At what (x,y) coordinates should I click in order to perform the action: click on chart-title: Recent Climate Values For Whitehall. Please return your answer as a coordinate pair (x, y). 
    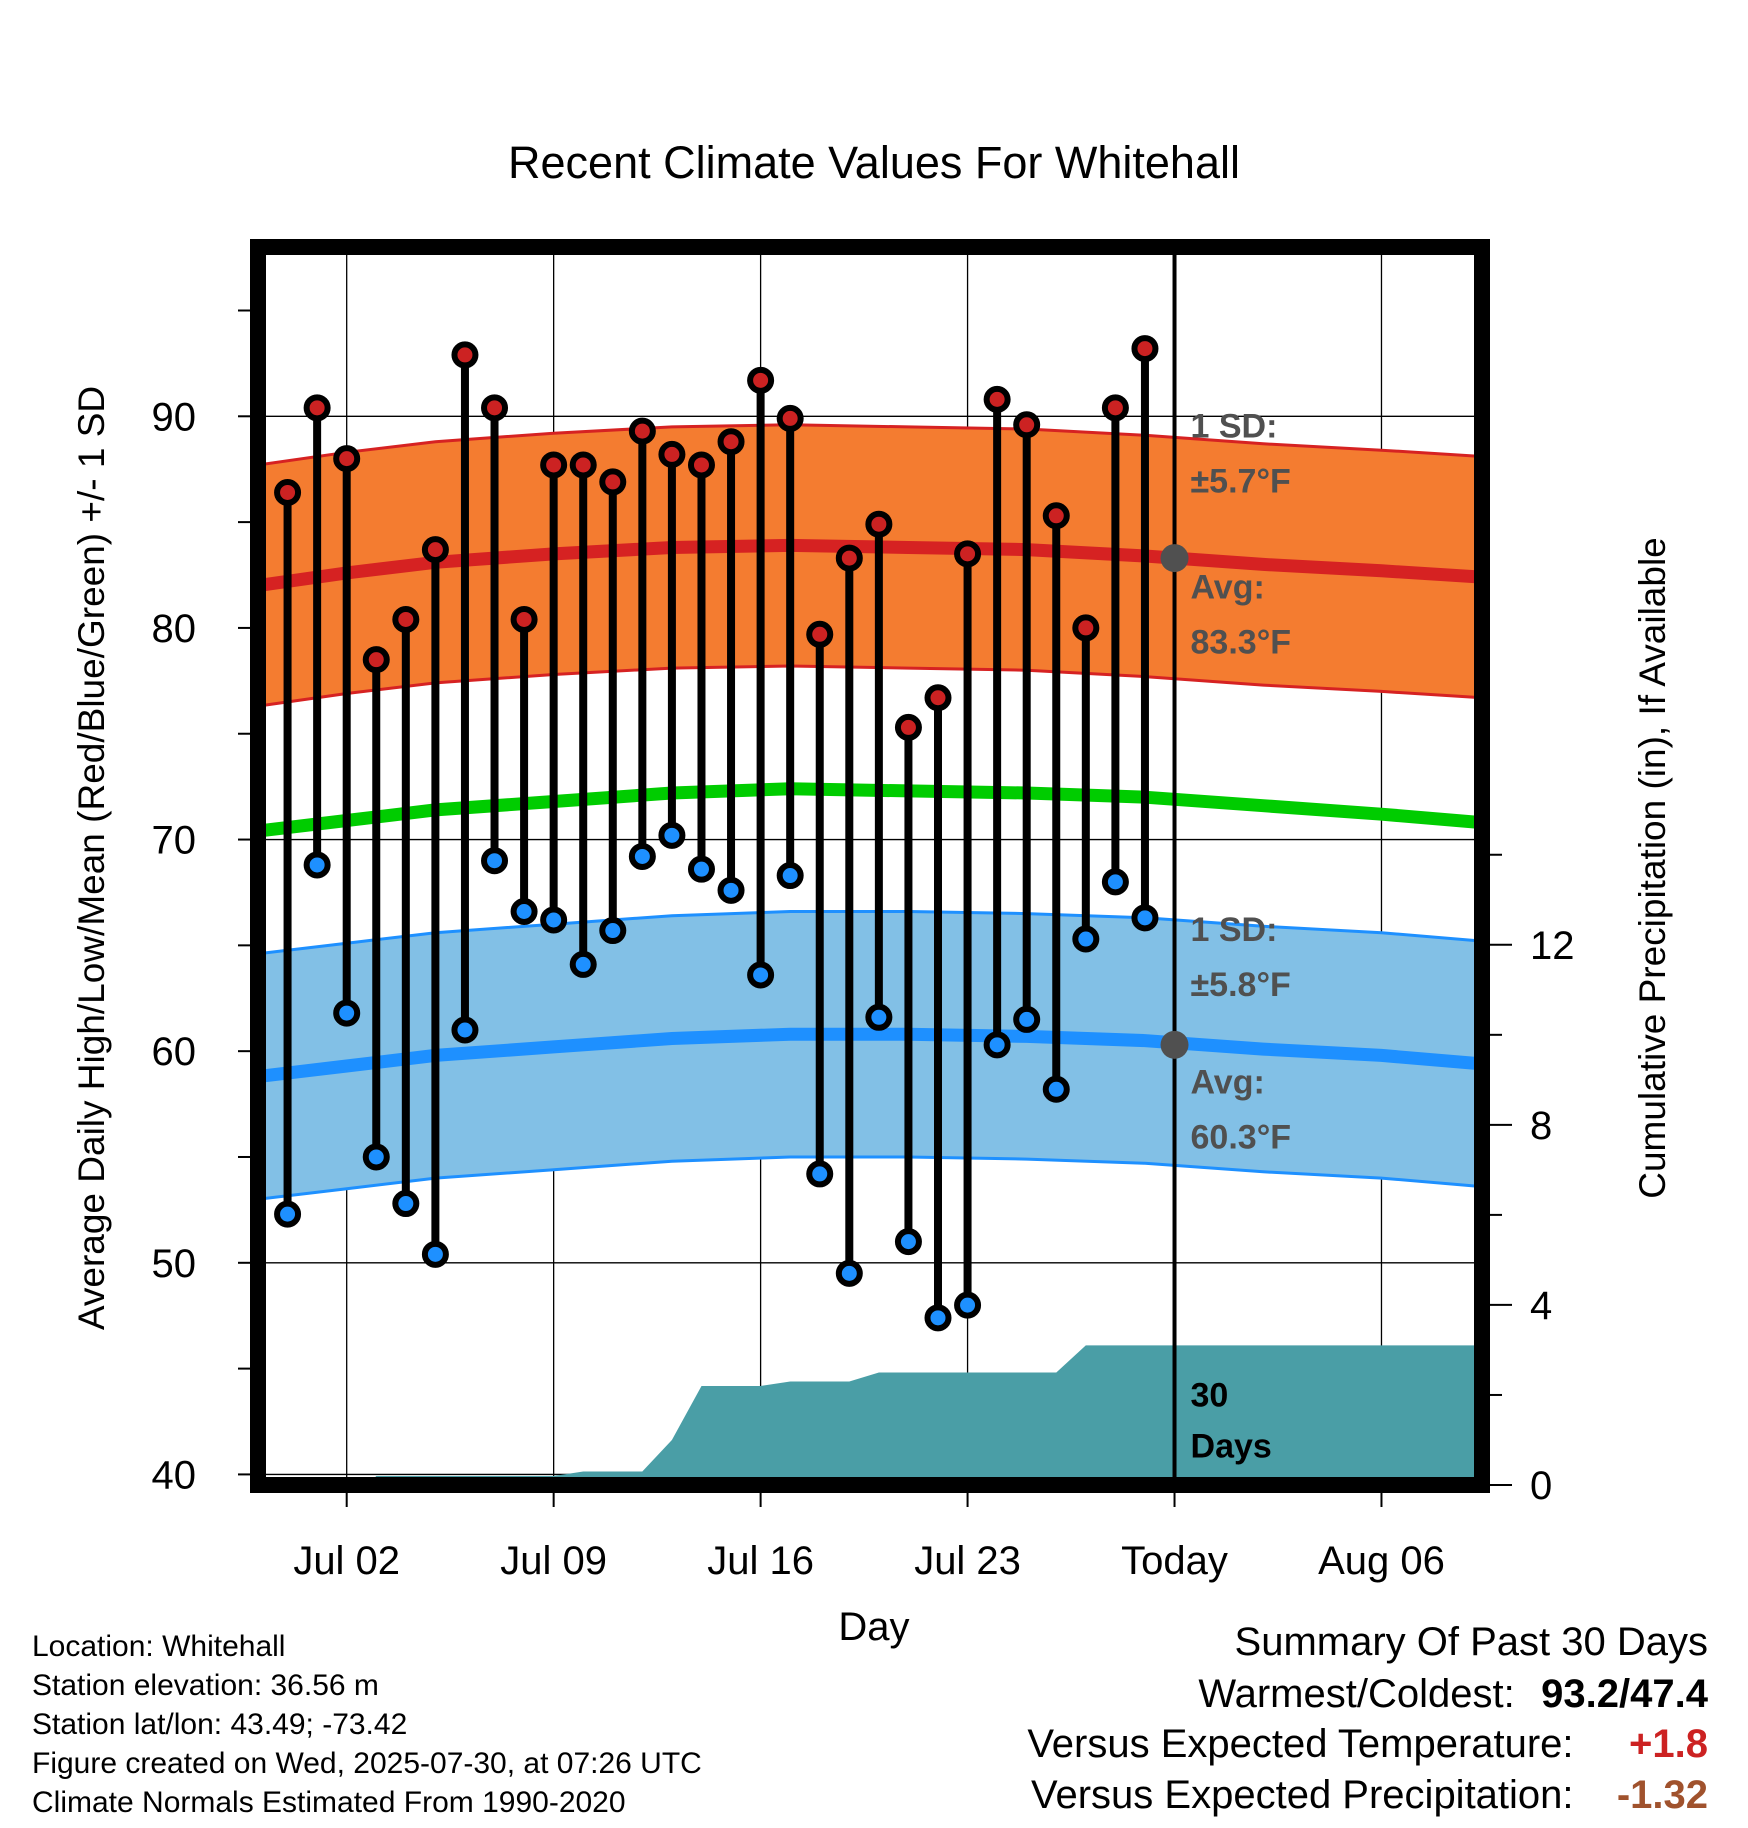
    Looking at the image, I should click on (874, 162).